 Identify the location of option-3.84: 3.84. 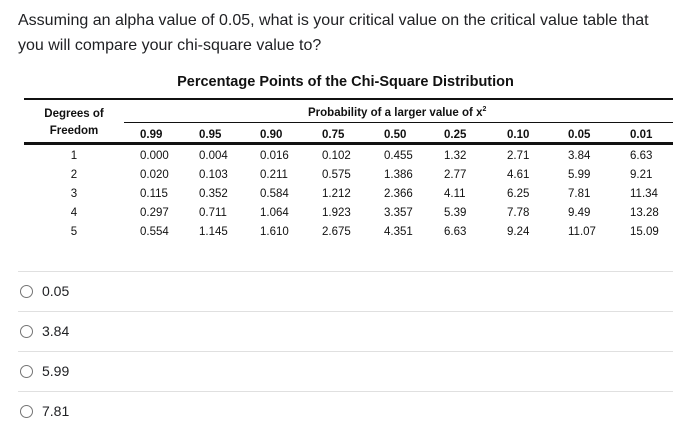
(44, 331).